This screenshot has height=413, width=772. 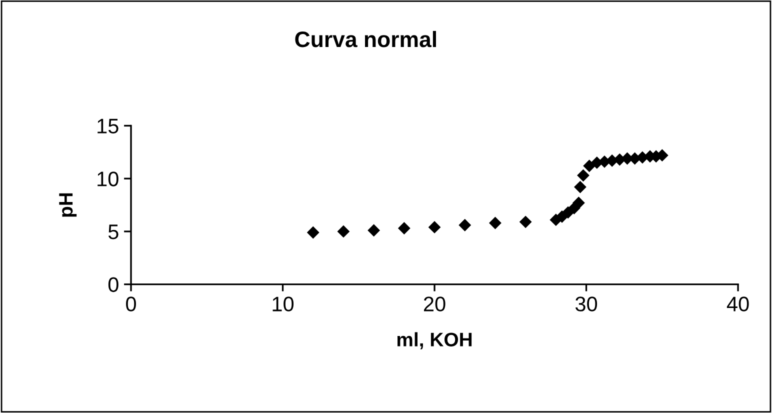 I want to click on y-tick-label: 10, so click(x=108, y=179).